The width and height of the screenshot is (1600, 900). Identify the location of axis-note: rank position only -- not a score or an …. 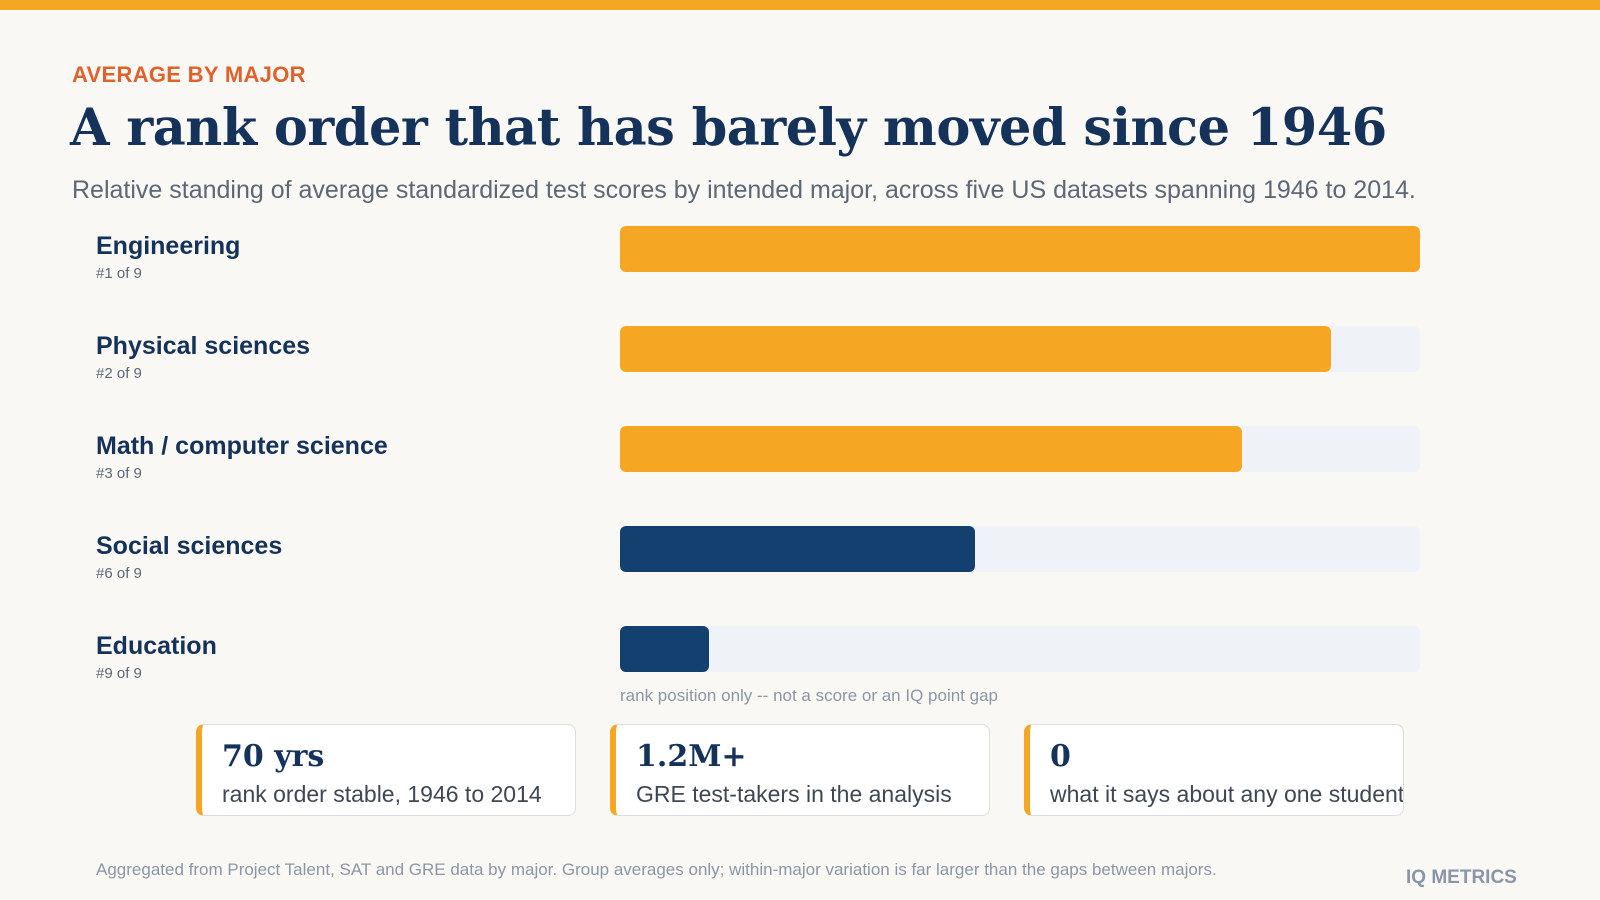
(809, 695).